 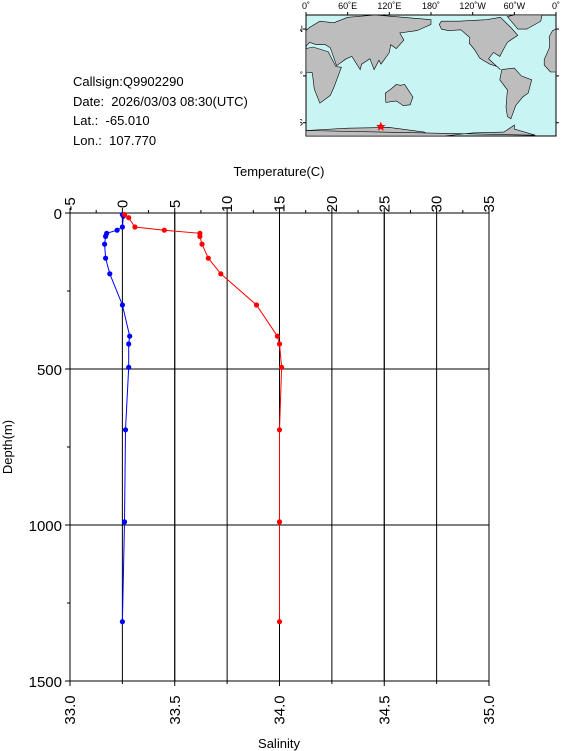 I want to click on map-lat-tick-labels: 60˚N 0˚ 60˚S, so click(x=301, y=76).